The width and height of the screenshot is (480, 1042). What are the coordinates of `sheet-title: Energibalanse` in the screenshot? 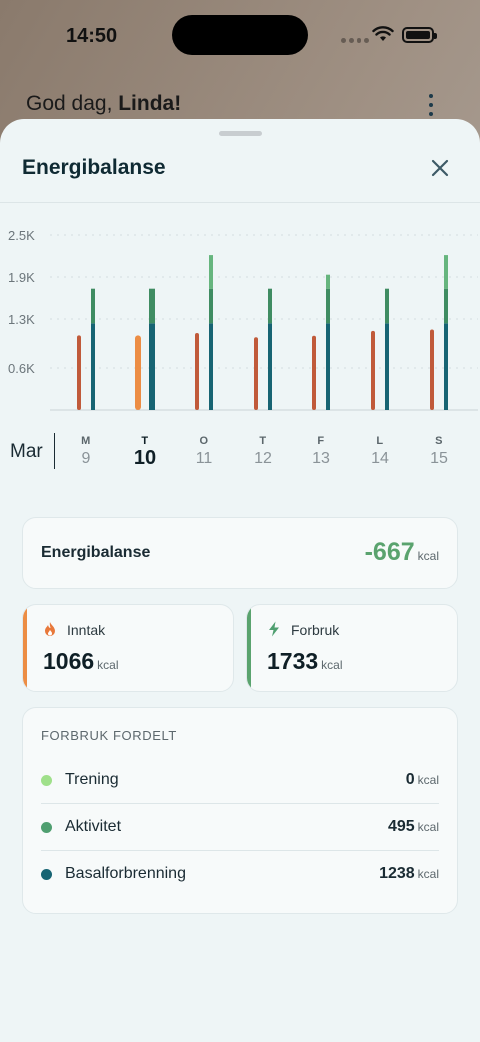 It's located at (94, 167).